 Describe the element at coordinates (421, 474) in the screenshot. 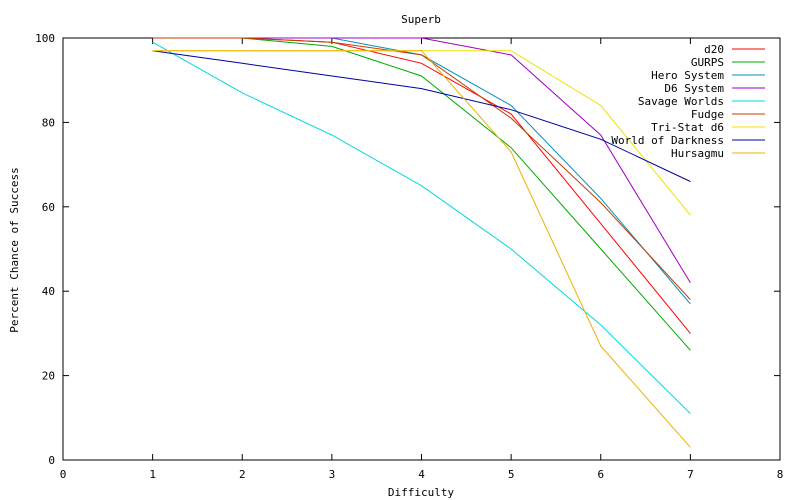

I see `x-tick-label: 4` at that location.